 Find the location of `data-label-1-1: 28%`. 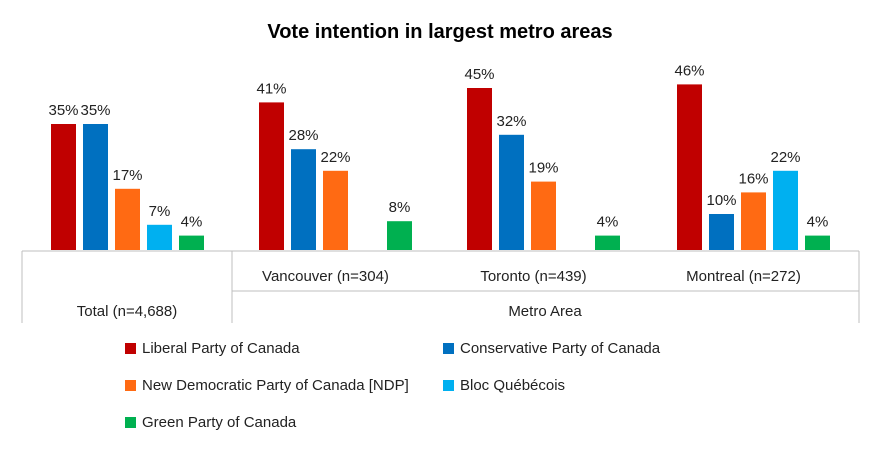

data-label-1-1: 28% is located at coordinates (303, 135).